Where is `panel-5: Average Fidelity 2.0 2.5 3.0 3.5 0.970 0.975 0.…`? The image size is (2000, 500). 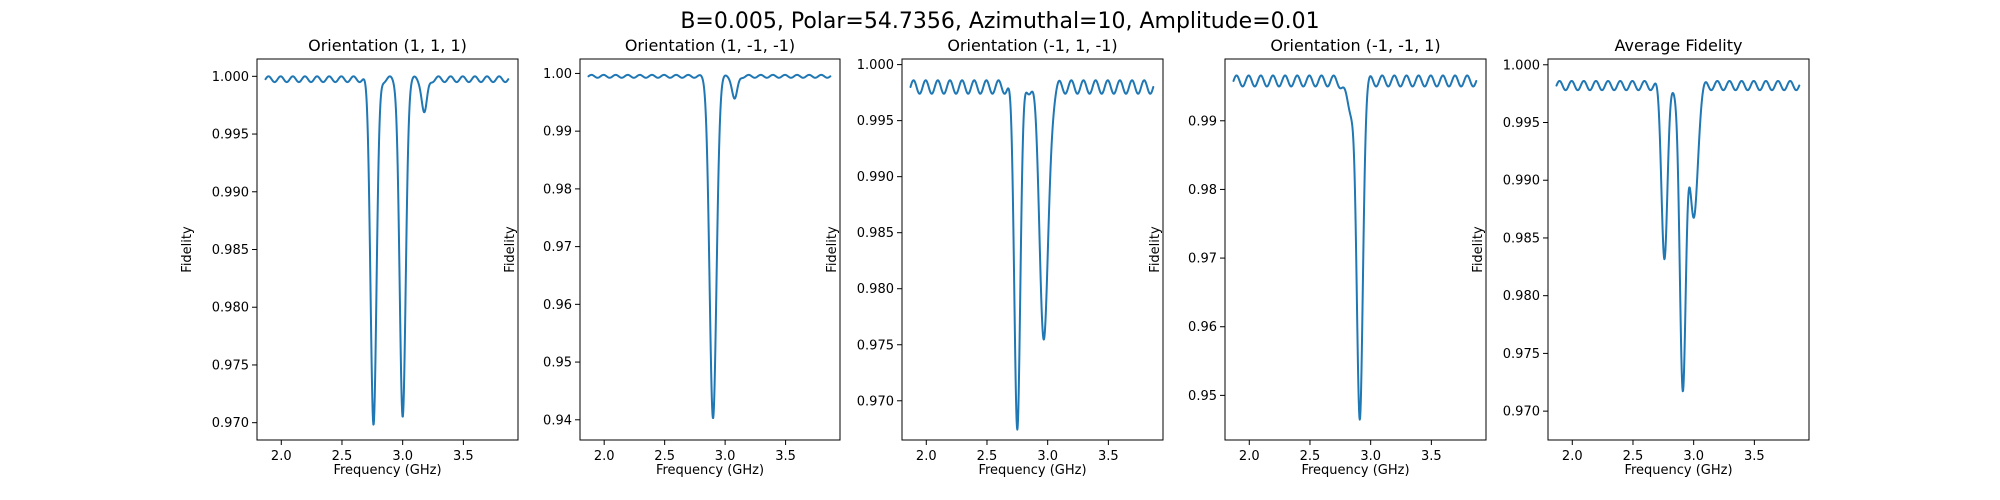
panel-5: Average Fidelity 2.0 2.5 3.0 3.5 0.970 0.975 0.… is located at coordinates (1640, 257).